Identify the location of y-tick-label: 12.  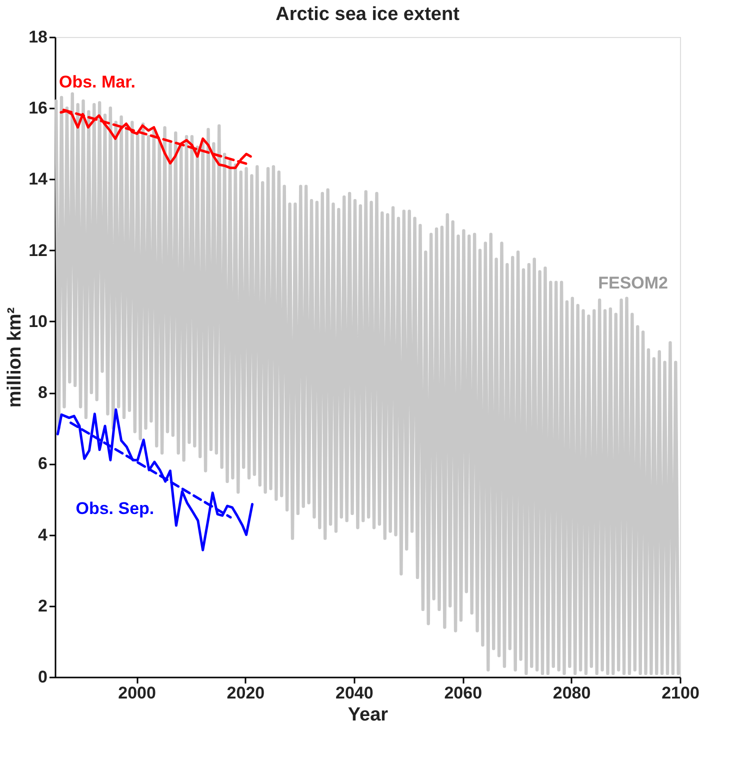
(38, 250).